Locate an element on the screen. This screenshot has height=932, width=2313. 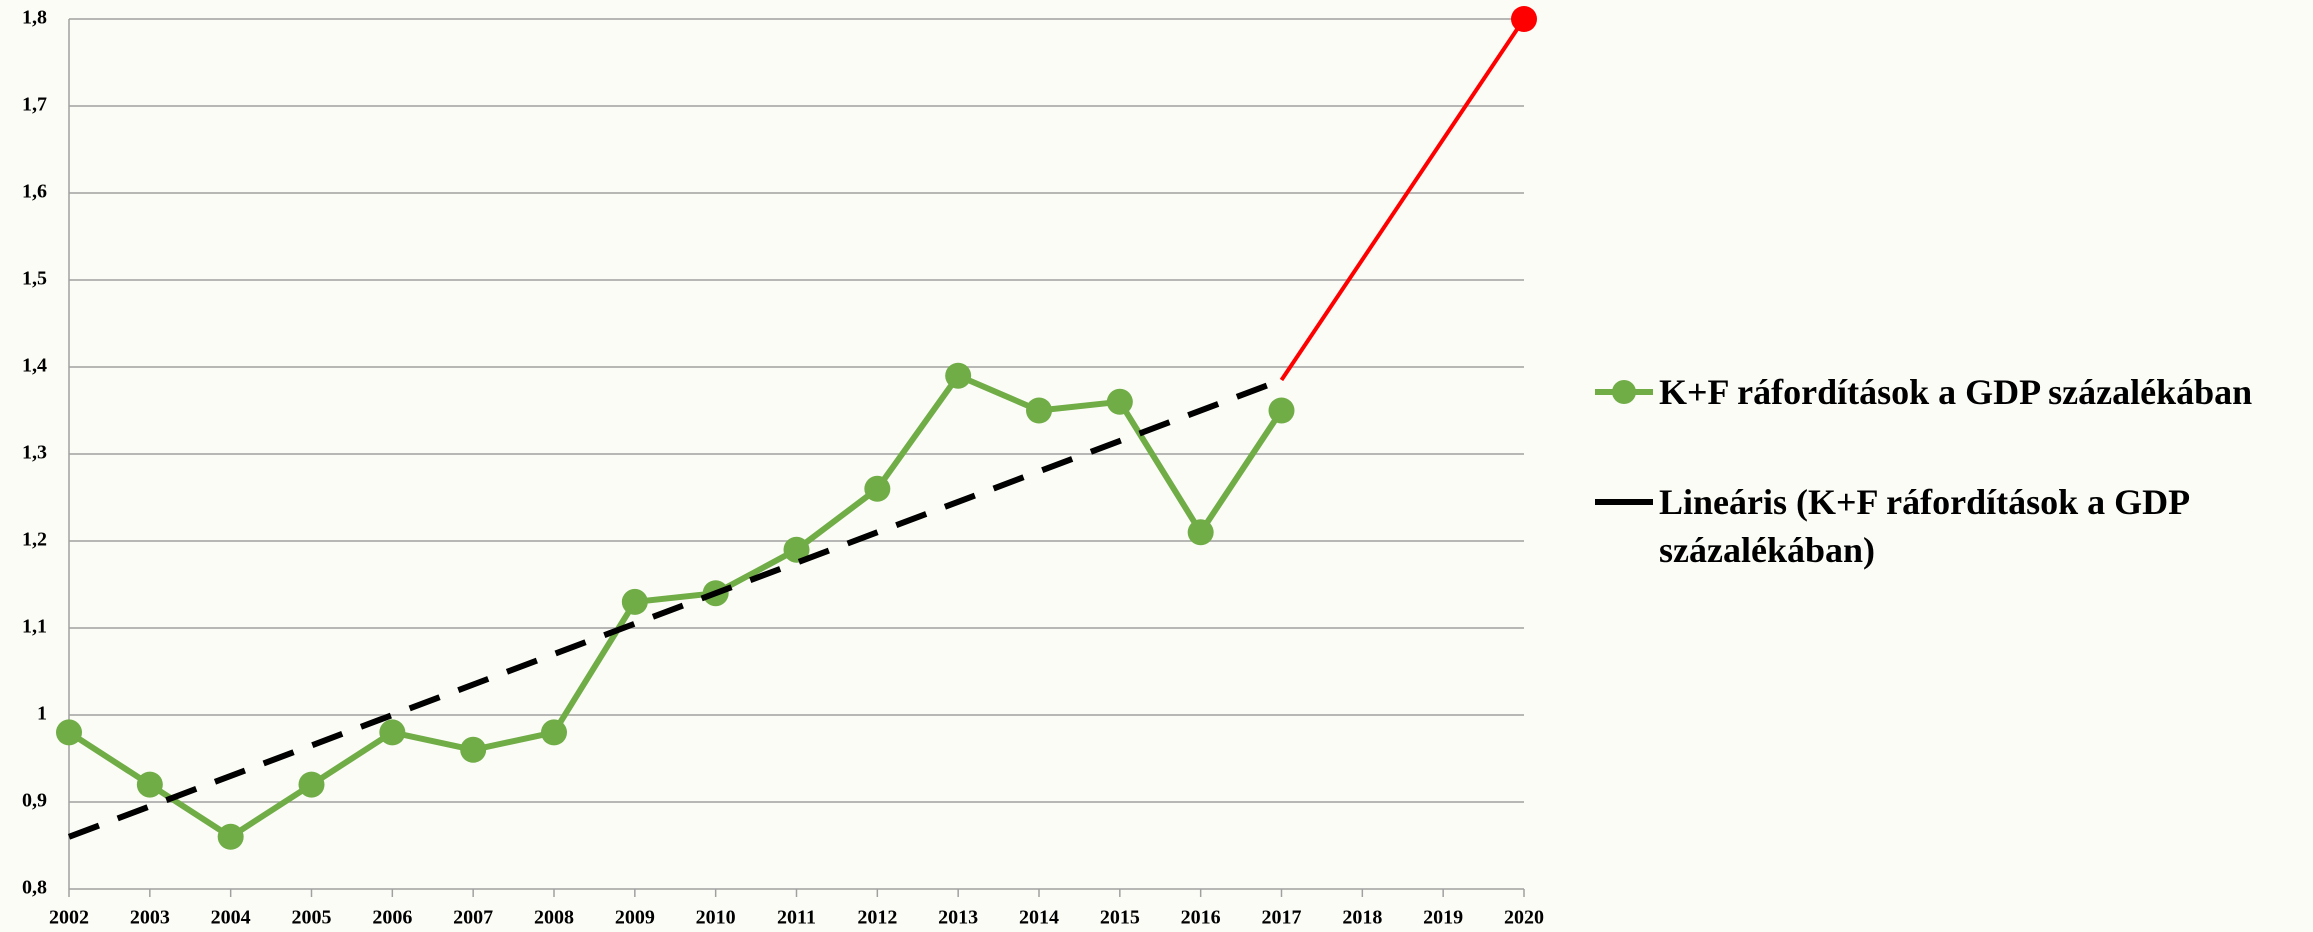
y-tick-label: 1,2 is located at coordinates (34, 540).